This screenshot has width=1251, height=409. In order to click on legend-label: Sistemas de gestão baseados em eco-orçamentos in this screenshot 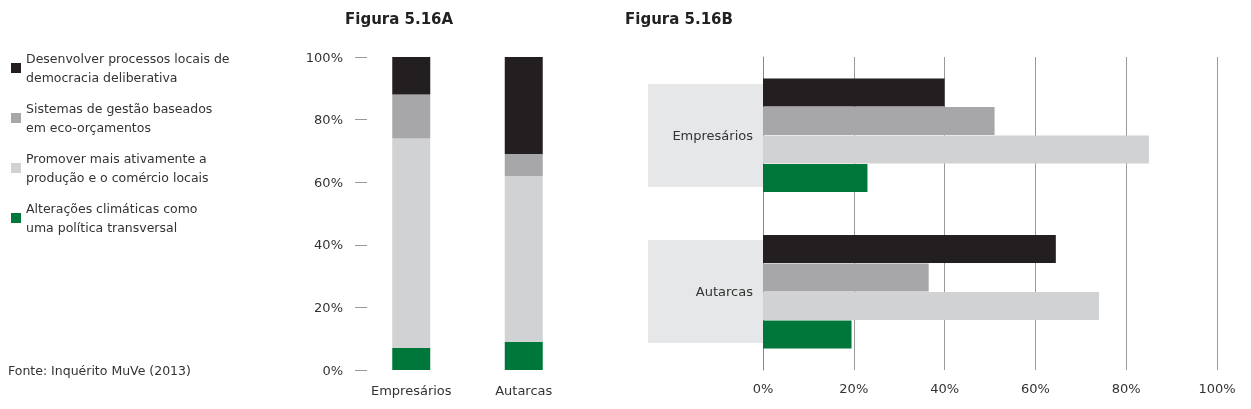, I will do `click(121, 118)`.